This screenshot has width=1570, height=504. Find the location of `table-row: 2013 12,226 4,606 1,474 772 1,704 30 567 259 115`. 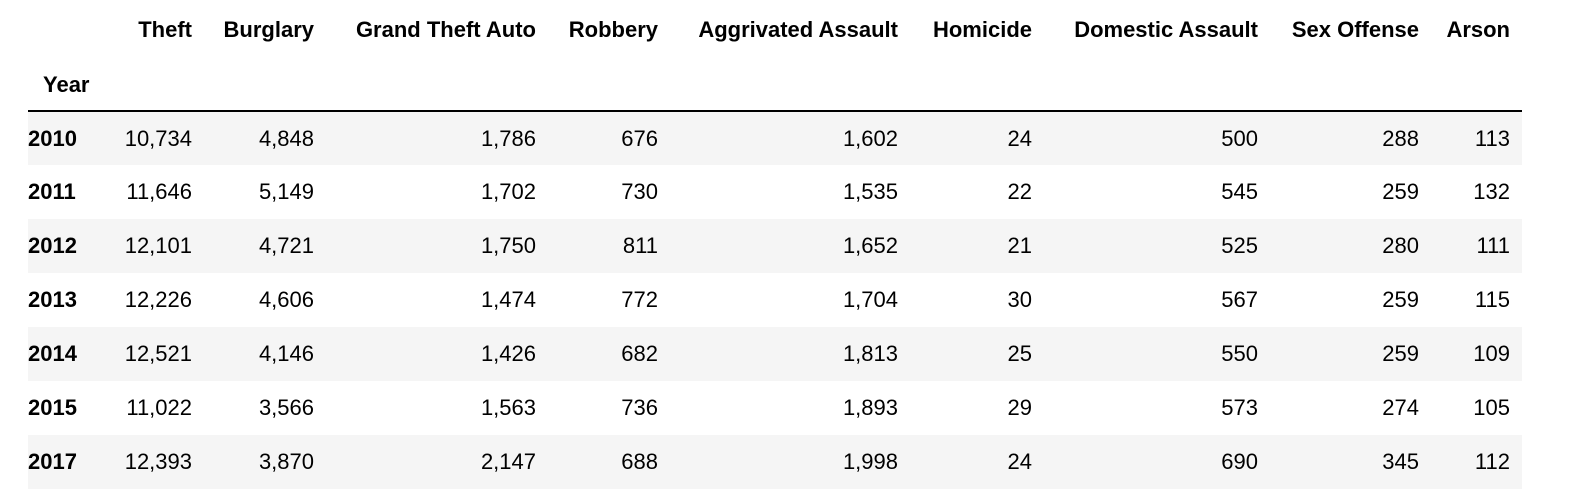

table-row: 2013 12,226 4,606 1,474 772 1,704 30 567 259 115 is located at coordinates (775, 300).